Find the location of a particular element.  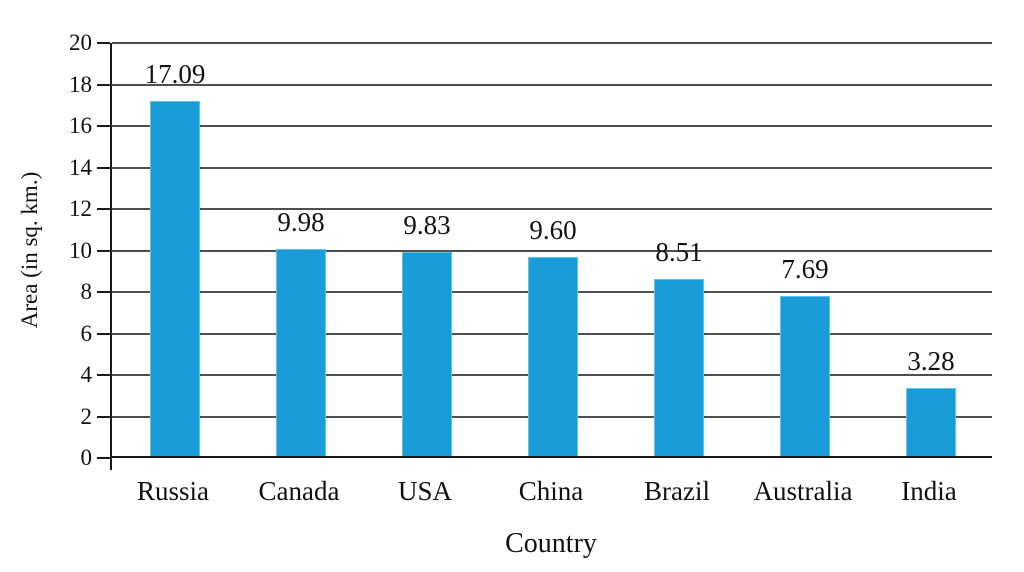

y-axis-tick-label: 10 is located at coordinates (80, 250).